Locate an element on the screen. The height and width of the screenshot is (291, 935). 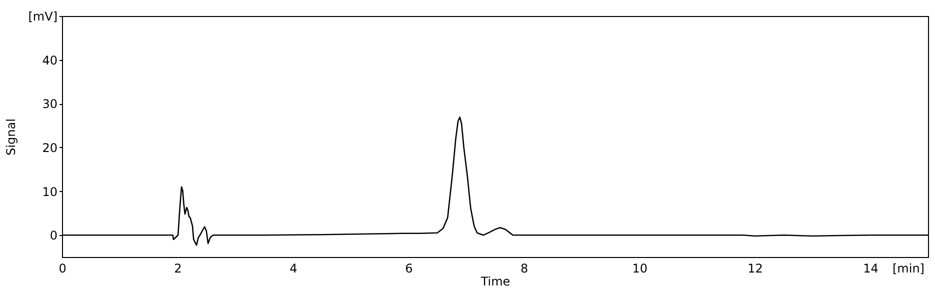
y-tick-label: [mV] is located at coordinates (43, 17).